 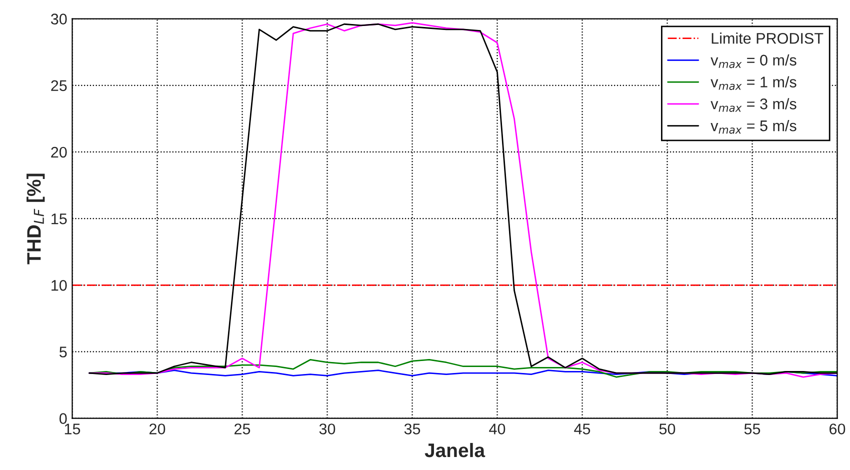 I want to click on x-tick-label: 35, so click(x=412, y=429).